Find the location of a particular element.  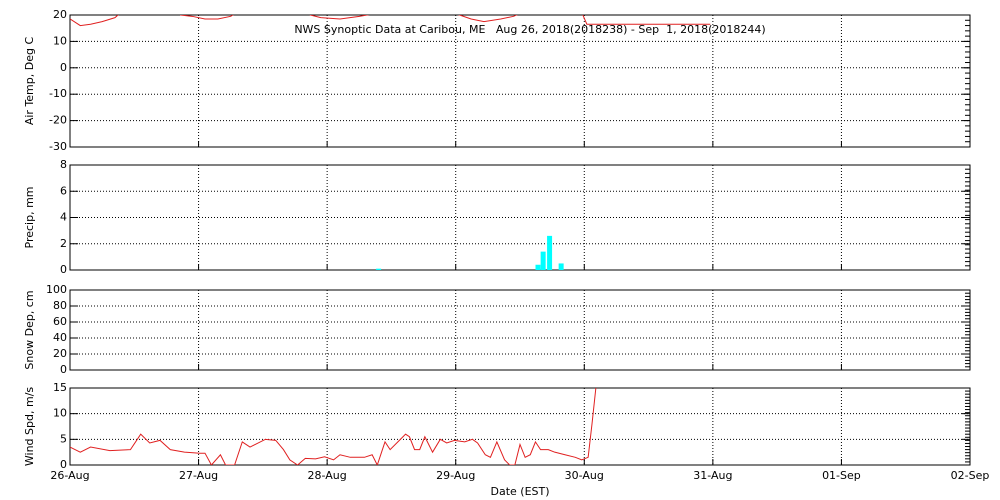

y-axis-label: Wind Spd, m/s is located at coordinates (29, 427).